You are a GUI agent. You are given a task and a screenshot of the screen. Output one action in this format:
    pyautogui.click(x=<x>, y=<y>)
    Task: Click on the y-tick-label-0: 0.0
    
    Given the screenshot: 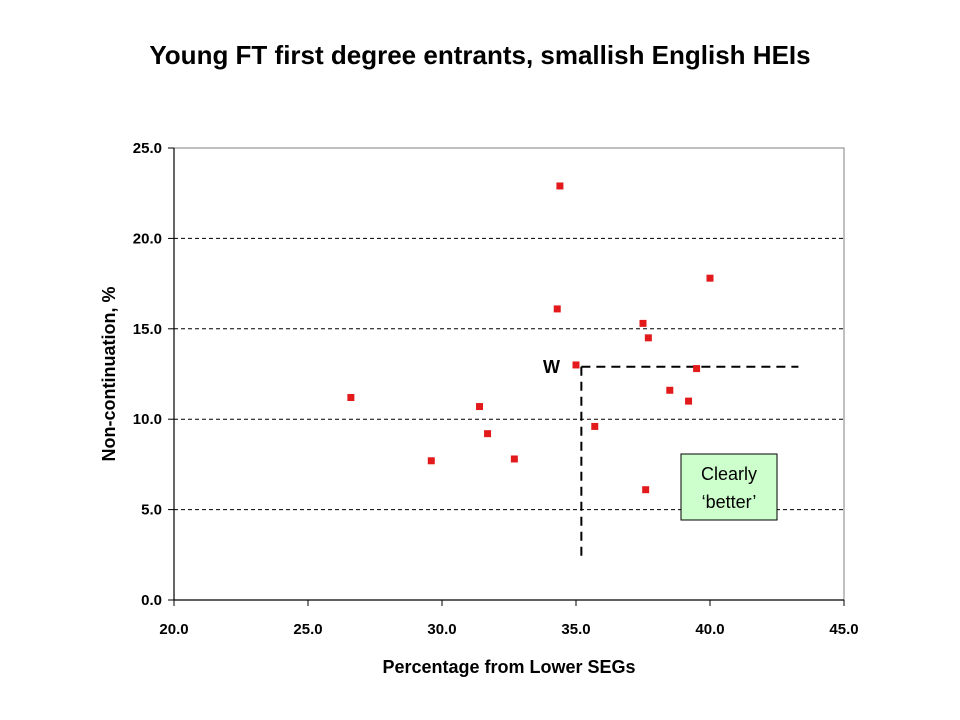 What is the action you would take?
    pyautogui.click(x=151, y=600)
    